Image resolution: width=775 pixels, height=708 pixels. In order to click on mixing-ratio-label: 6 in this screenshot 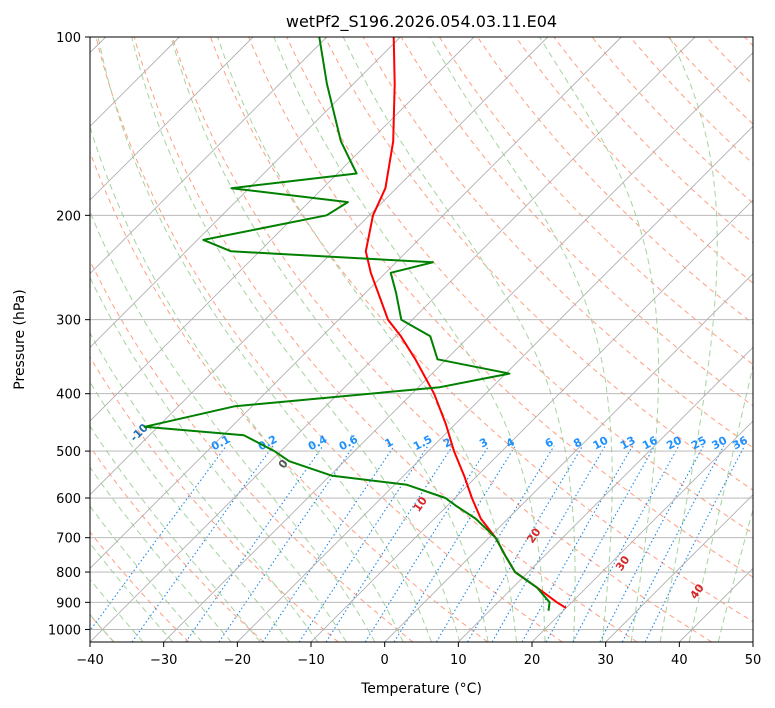, I will do `click(549, 442)`.